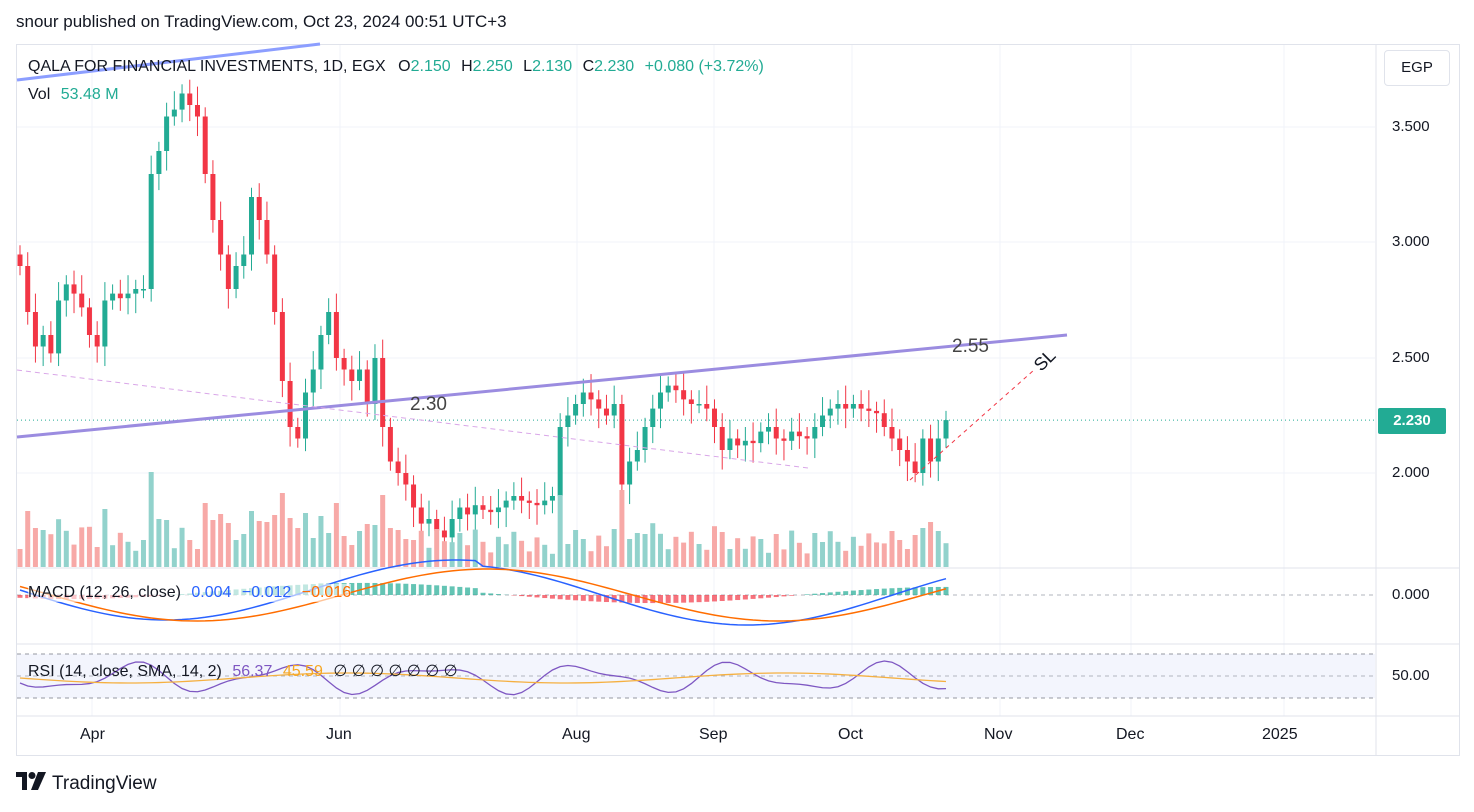 Image resolution: width=1474 pixels, height=812 pixels. Describe the element at coordinates (92, 734) in the screenshot. I see `x-tick-apr: Apr` at that location.